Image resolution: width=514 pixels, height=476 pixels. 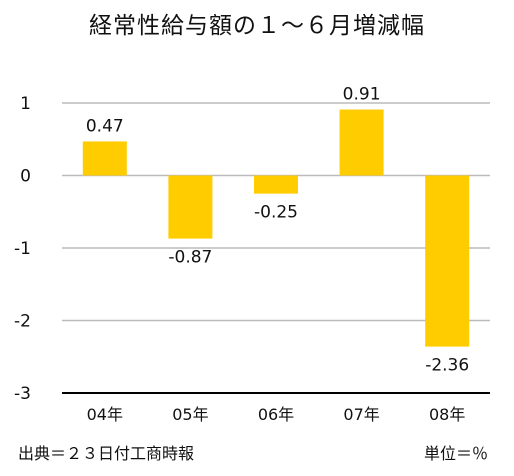 I want to click on x-tick-label: 04年, so click(x=105, y=414).